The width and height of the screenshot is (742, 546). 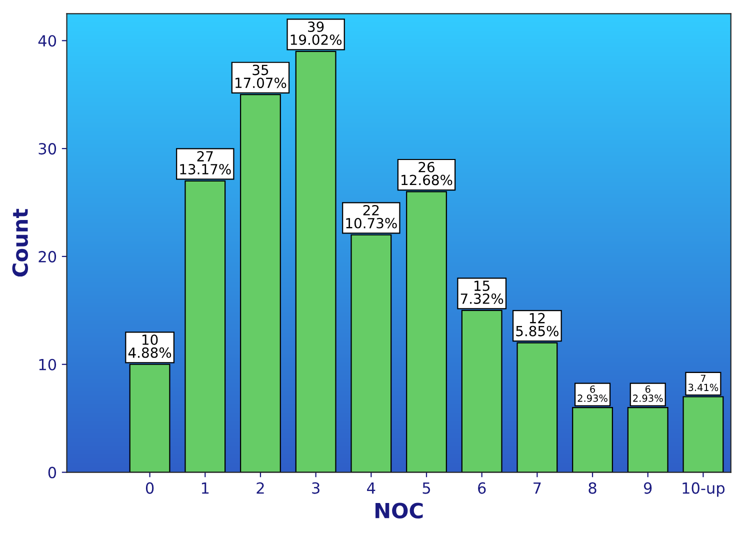 I want to click on x-tick-label: 1, so click(x=205, y=488).